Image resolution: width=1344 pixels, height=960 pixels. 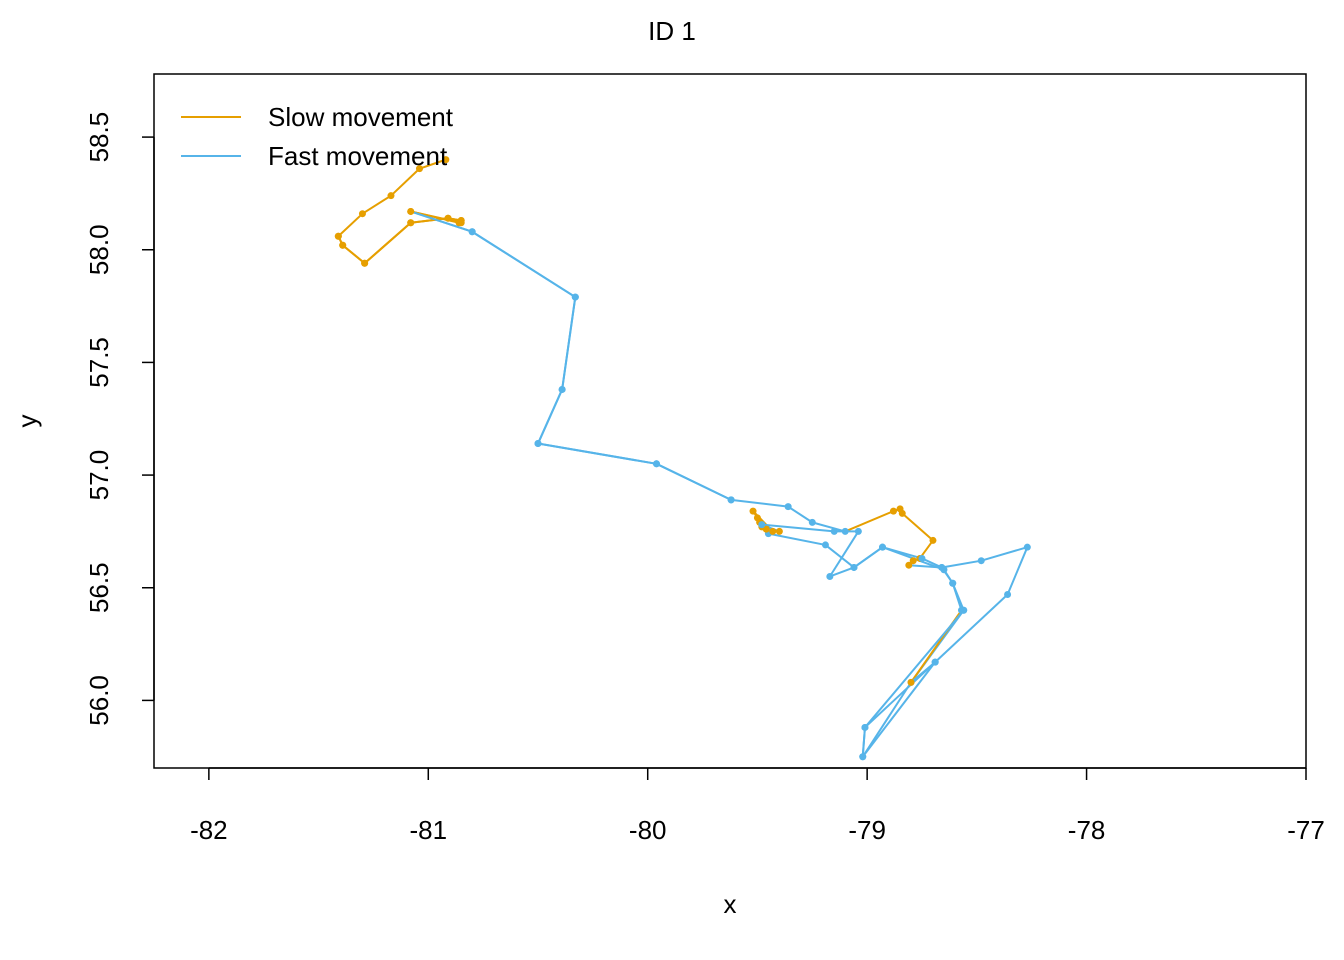 What do you see at coordinates (317, 136) in the screenshot?
I see `legend: Slow movement Fast movement` at bounding box center [317, 136].